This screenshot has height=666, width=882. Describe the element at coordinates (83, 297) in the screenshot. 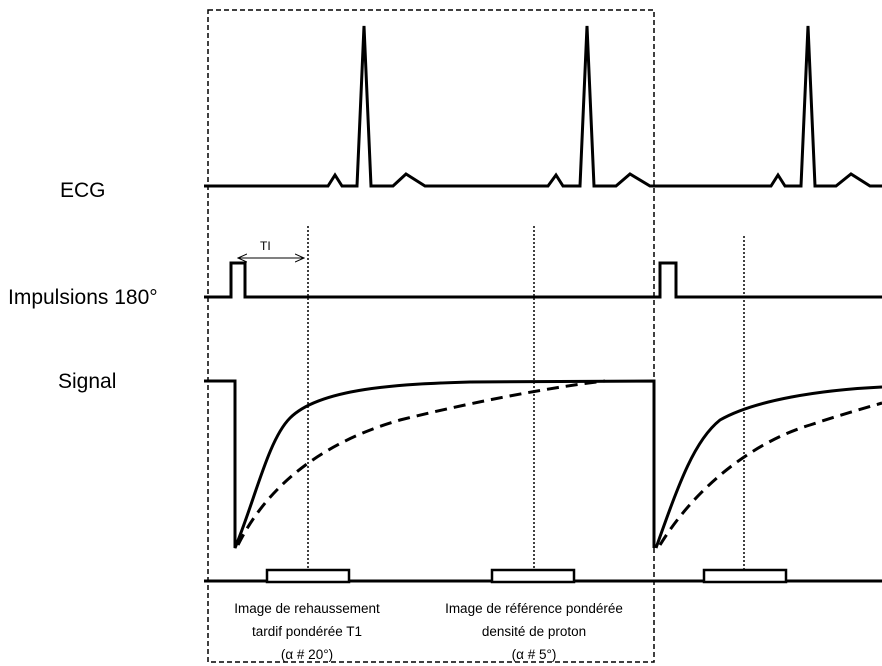

I see `pulses-label: Impulsions 180°` at that location.